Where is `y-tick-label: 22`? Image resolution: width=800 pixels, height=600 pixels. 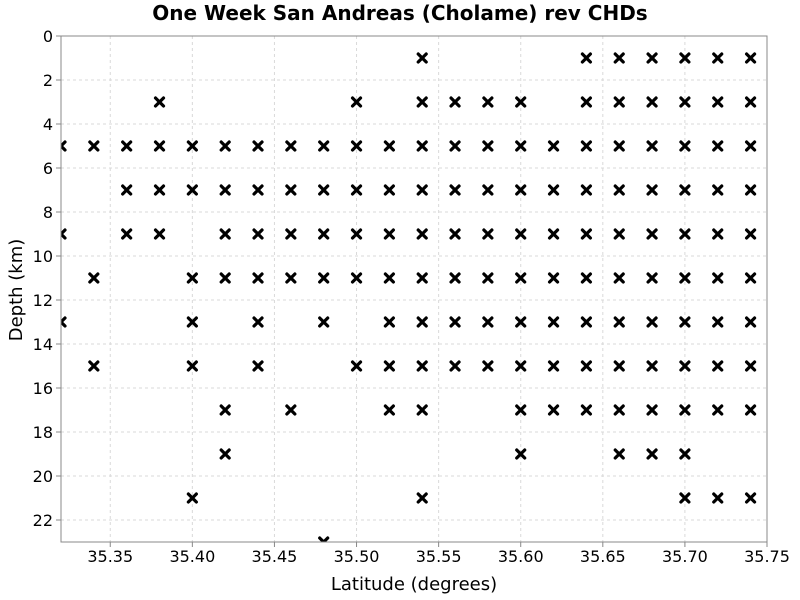 y-tick-label: 22 is located at coordinates (43, 520).